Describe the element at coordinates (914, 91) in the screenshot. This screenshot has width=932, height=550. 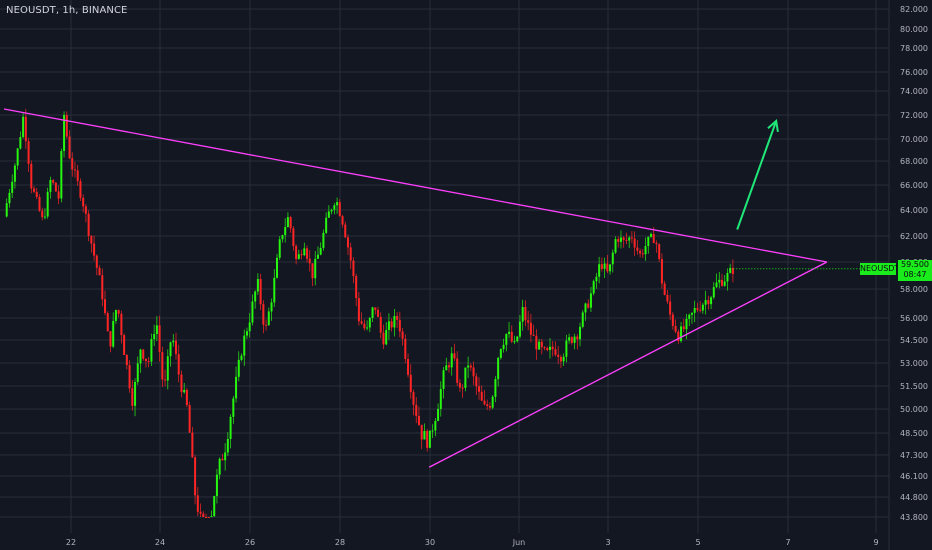
I see `price-tick-label: 74.000` at that location.